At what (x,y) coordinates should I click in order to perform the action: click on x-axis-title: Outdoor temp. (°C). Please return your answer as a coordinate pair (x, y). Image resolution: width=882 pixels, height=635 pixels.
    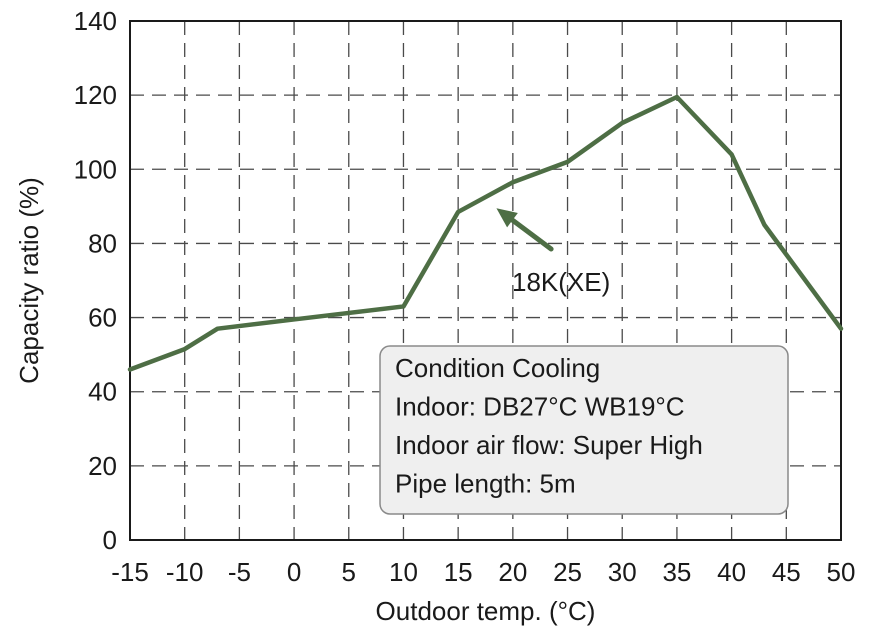
    Looking at the image, I should click on (486, 611).